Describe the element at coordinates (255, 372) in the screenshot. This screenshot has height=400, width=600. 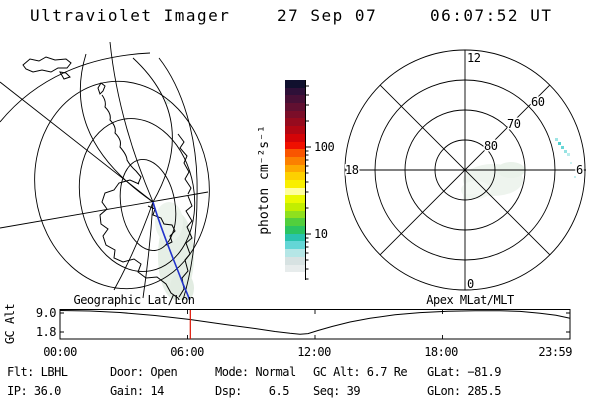
I see `status-mode: Mode: Normal` at that location.